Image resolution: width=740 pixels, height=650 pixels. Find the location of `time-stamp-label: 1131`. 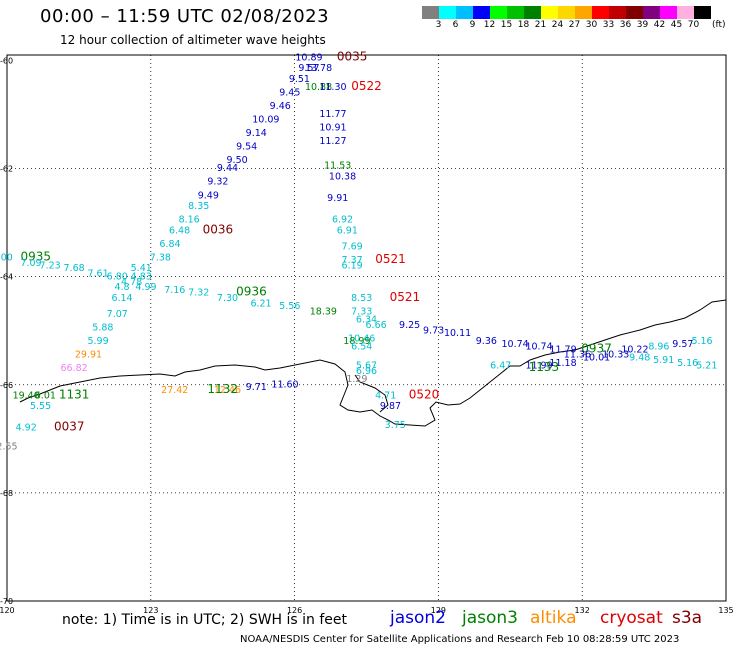

time-stamp-label: 1131 is located at coordinates (74, 394).